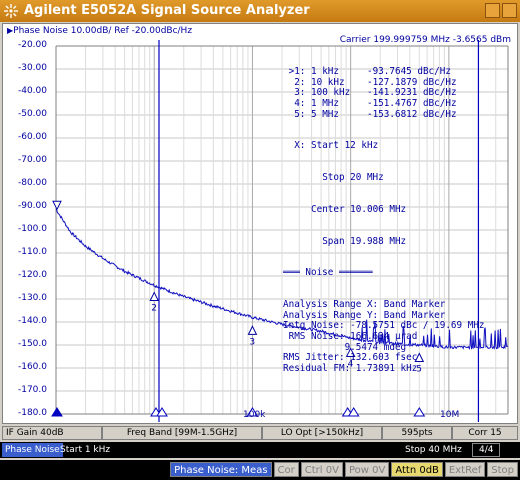 The height and width of the screenshot is (480, 520). What do you see at coordinates (286, 469) in the screenshot?
I see `cor-button: Cor` at bounding box center [286, 469].